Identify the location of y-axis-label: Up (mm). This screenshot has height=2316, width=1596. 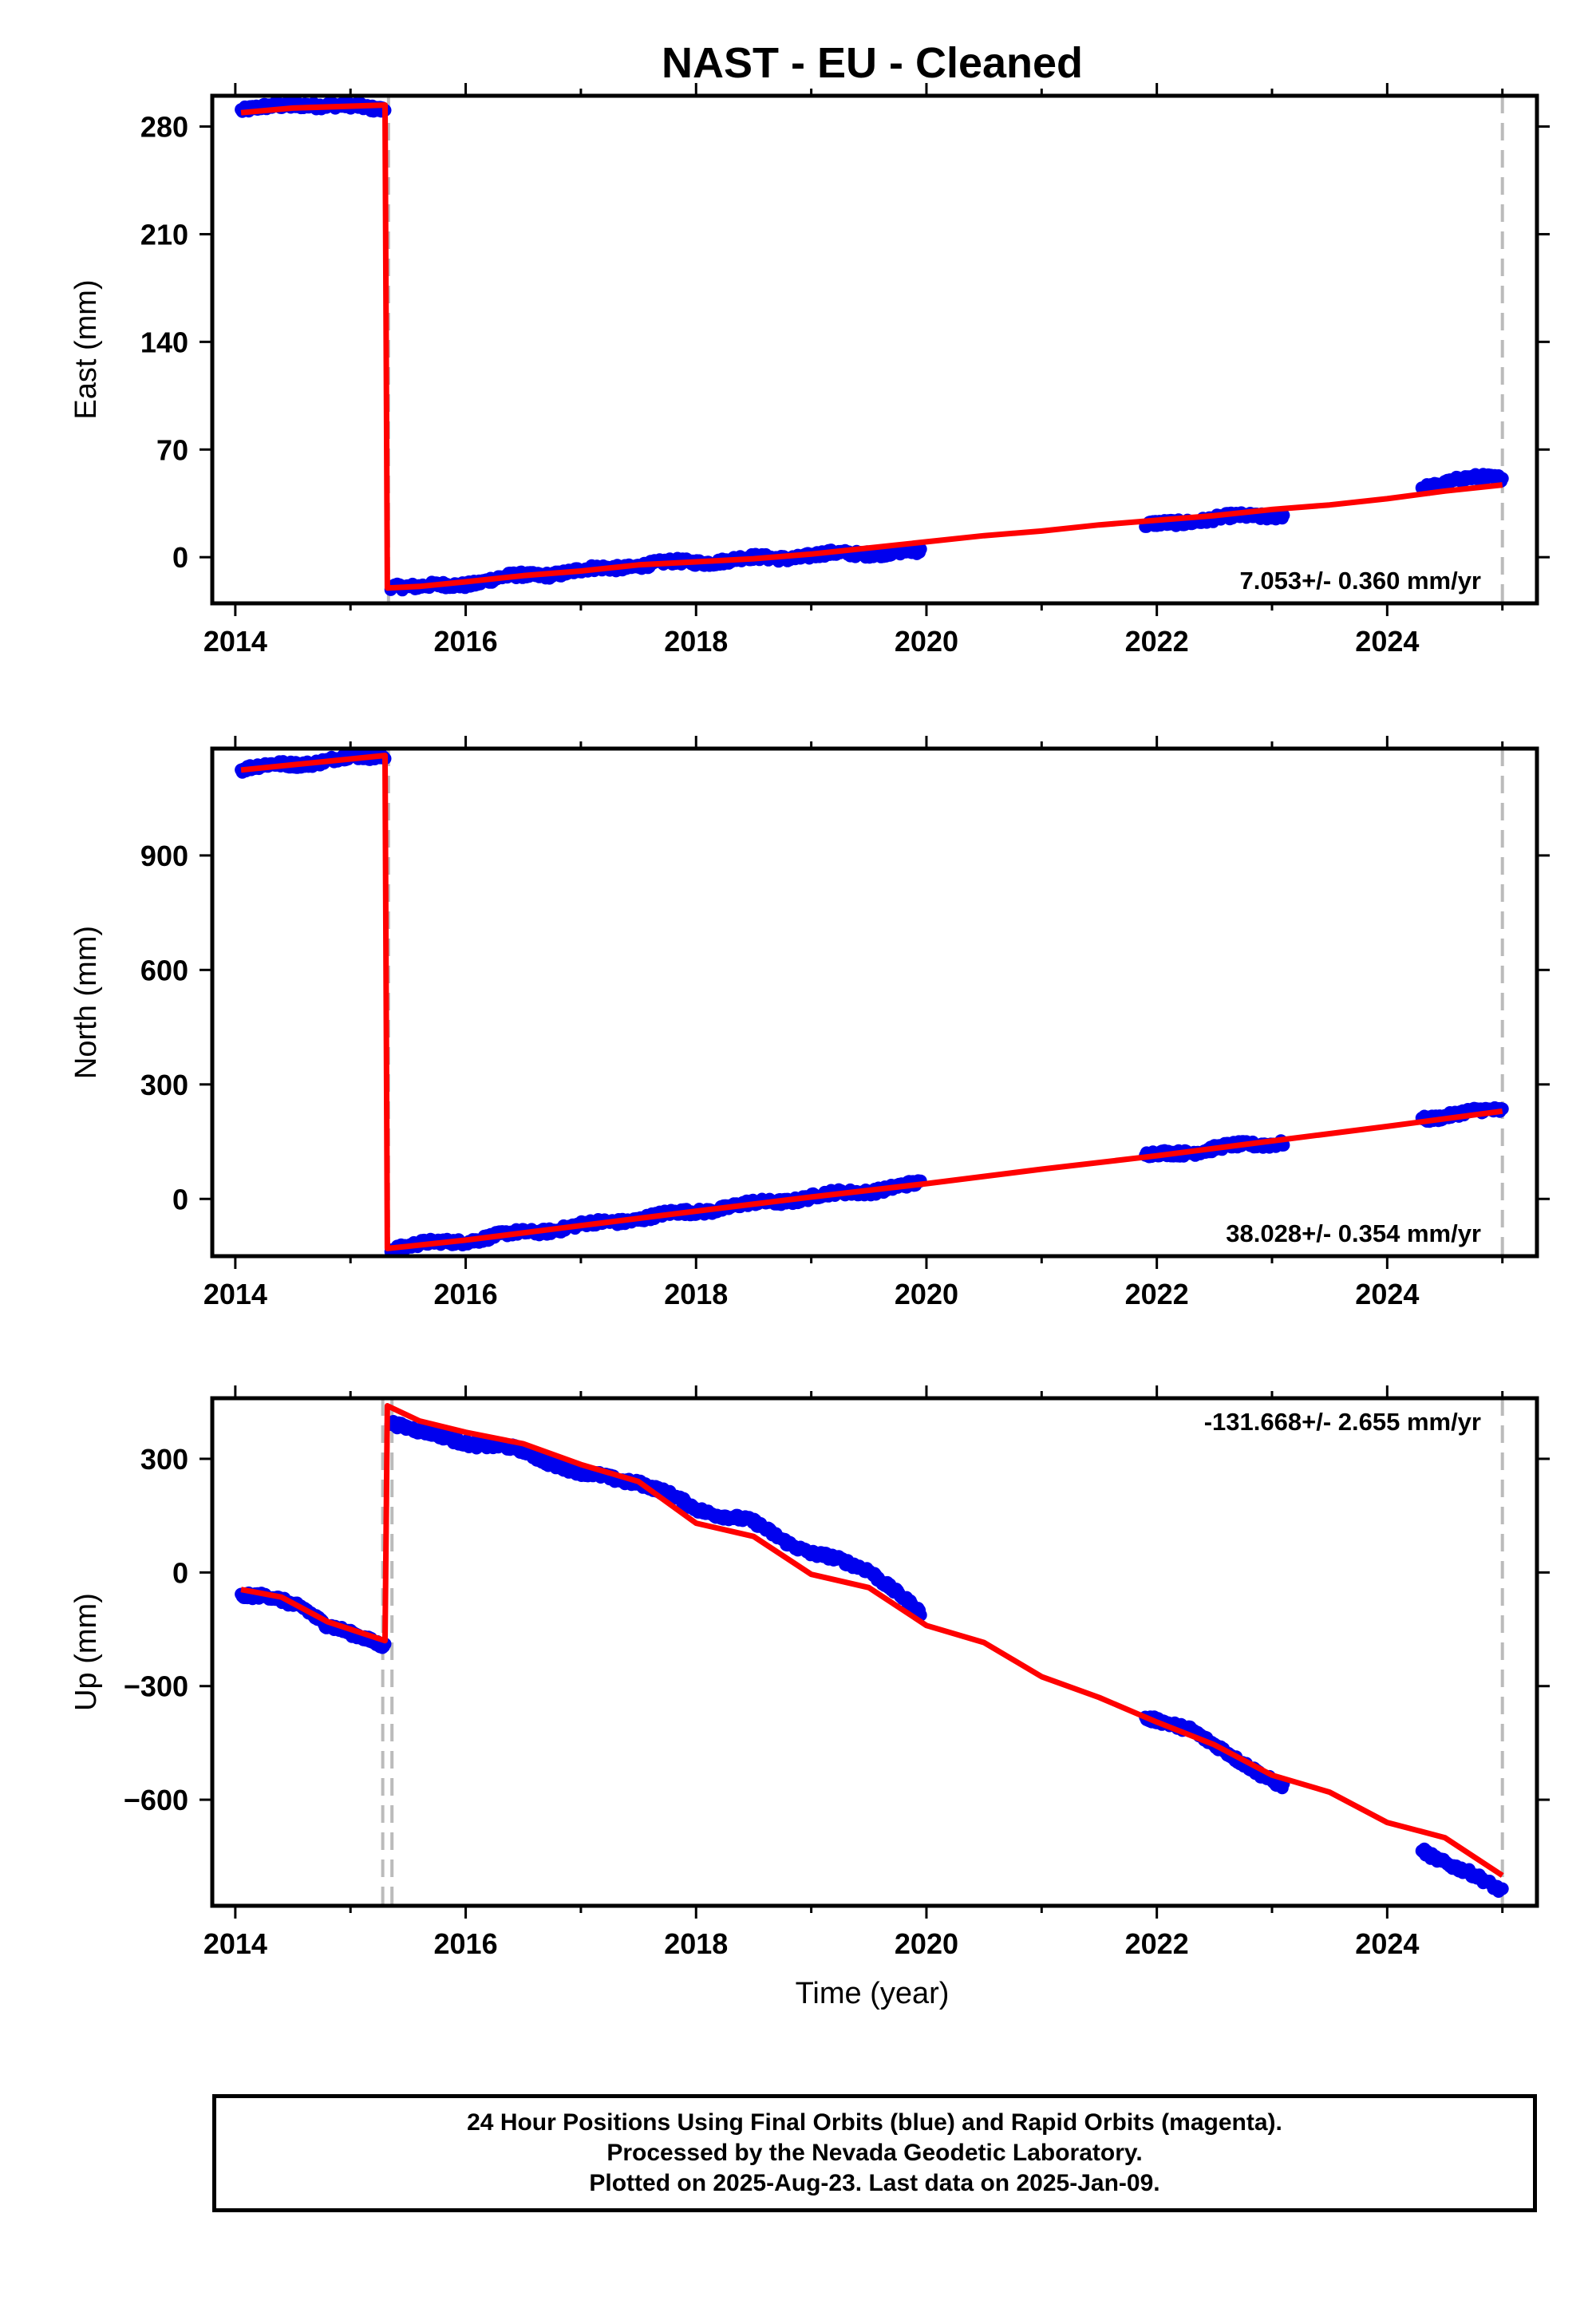
(86, 1652).